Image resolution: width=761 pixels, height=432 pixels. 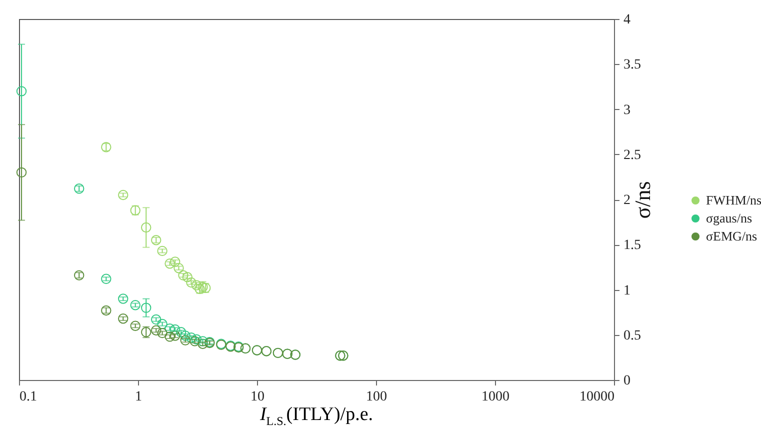 What do you see at coordinates (316, 417) in the screenshot?
I see `x-axis-title: I$_{L.S.}$(ITLY)/p.e.` at bounding box center [316, 417].